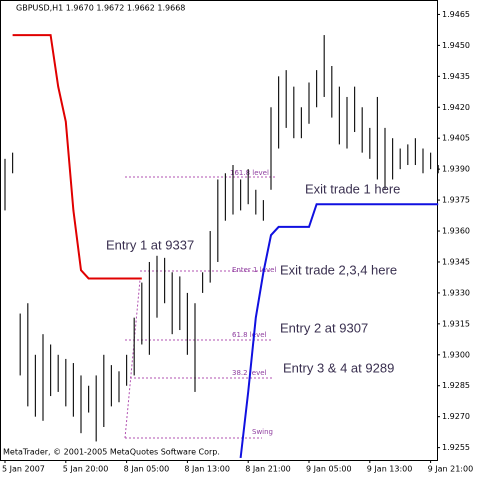  I want to click on x-tick-label: 5 Jan 2007, so click(23, 469).